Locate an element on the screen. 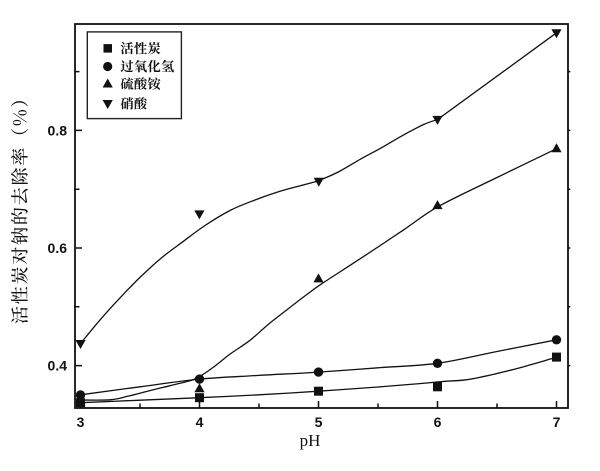 The height and width of the screenshot is (471, 600). svg-text: 0.6 is located at coordinates (58, 248).